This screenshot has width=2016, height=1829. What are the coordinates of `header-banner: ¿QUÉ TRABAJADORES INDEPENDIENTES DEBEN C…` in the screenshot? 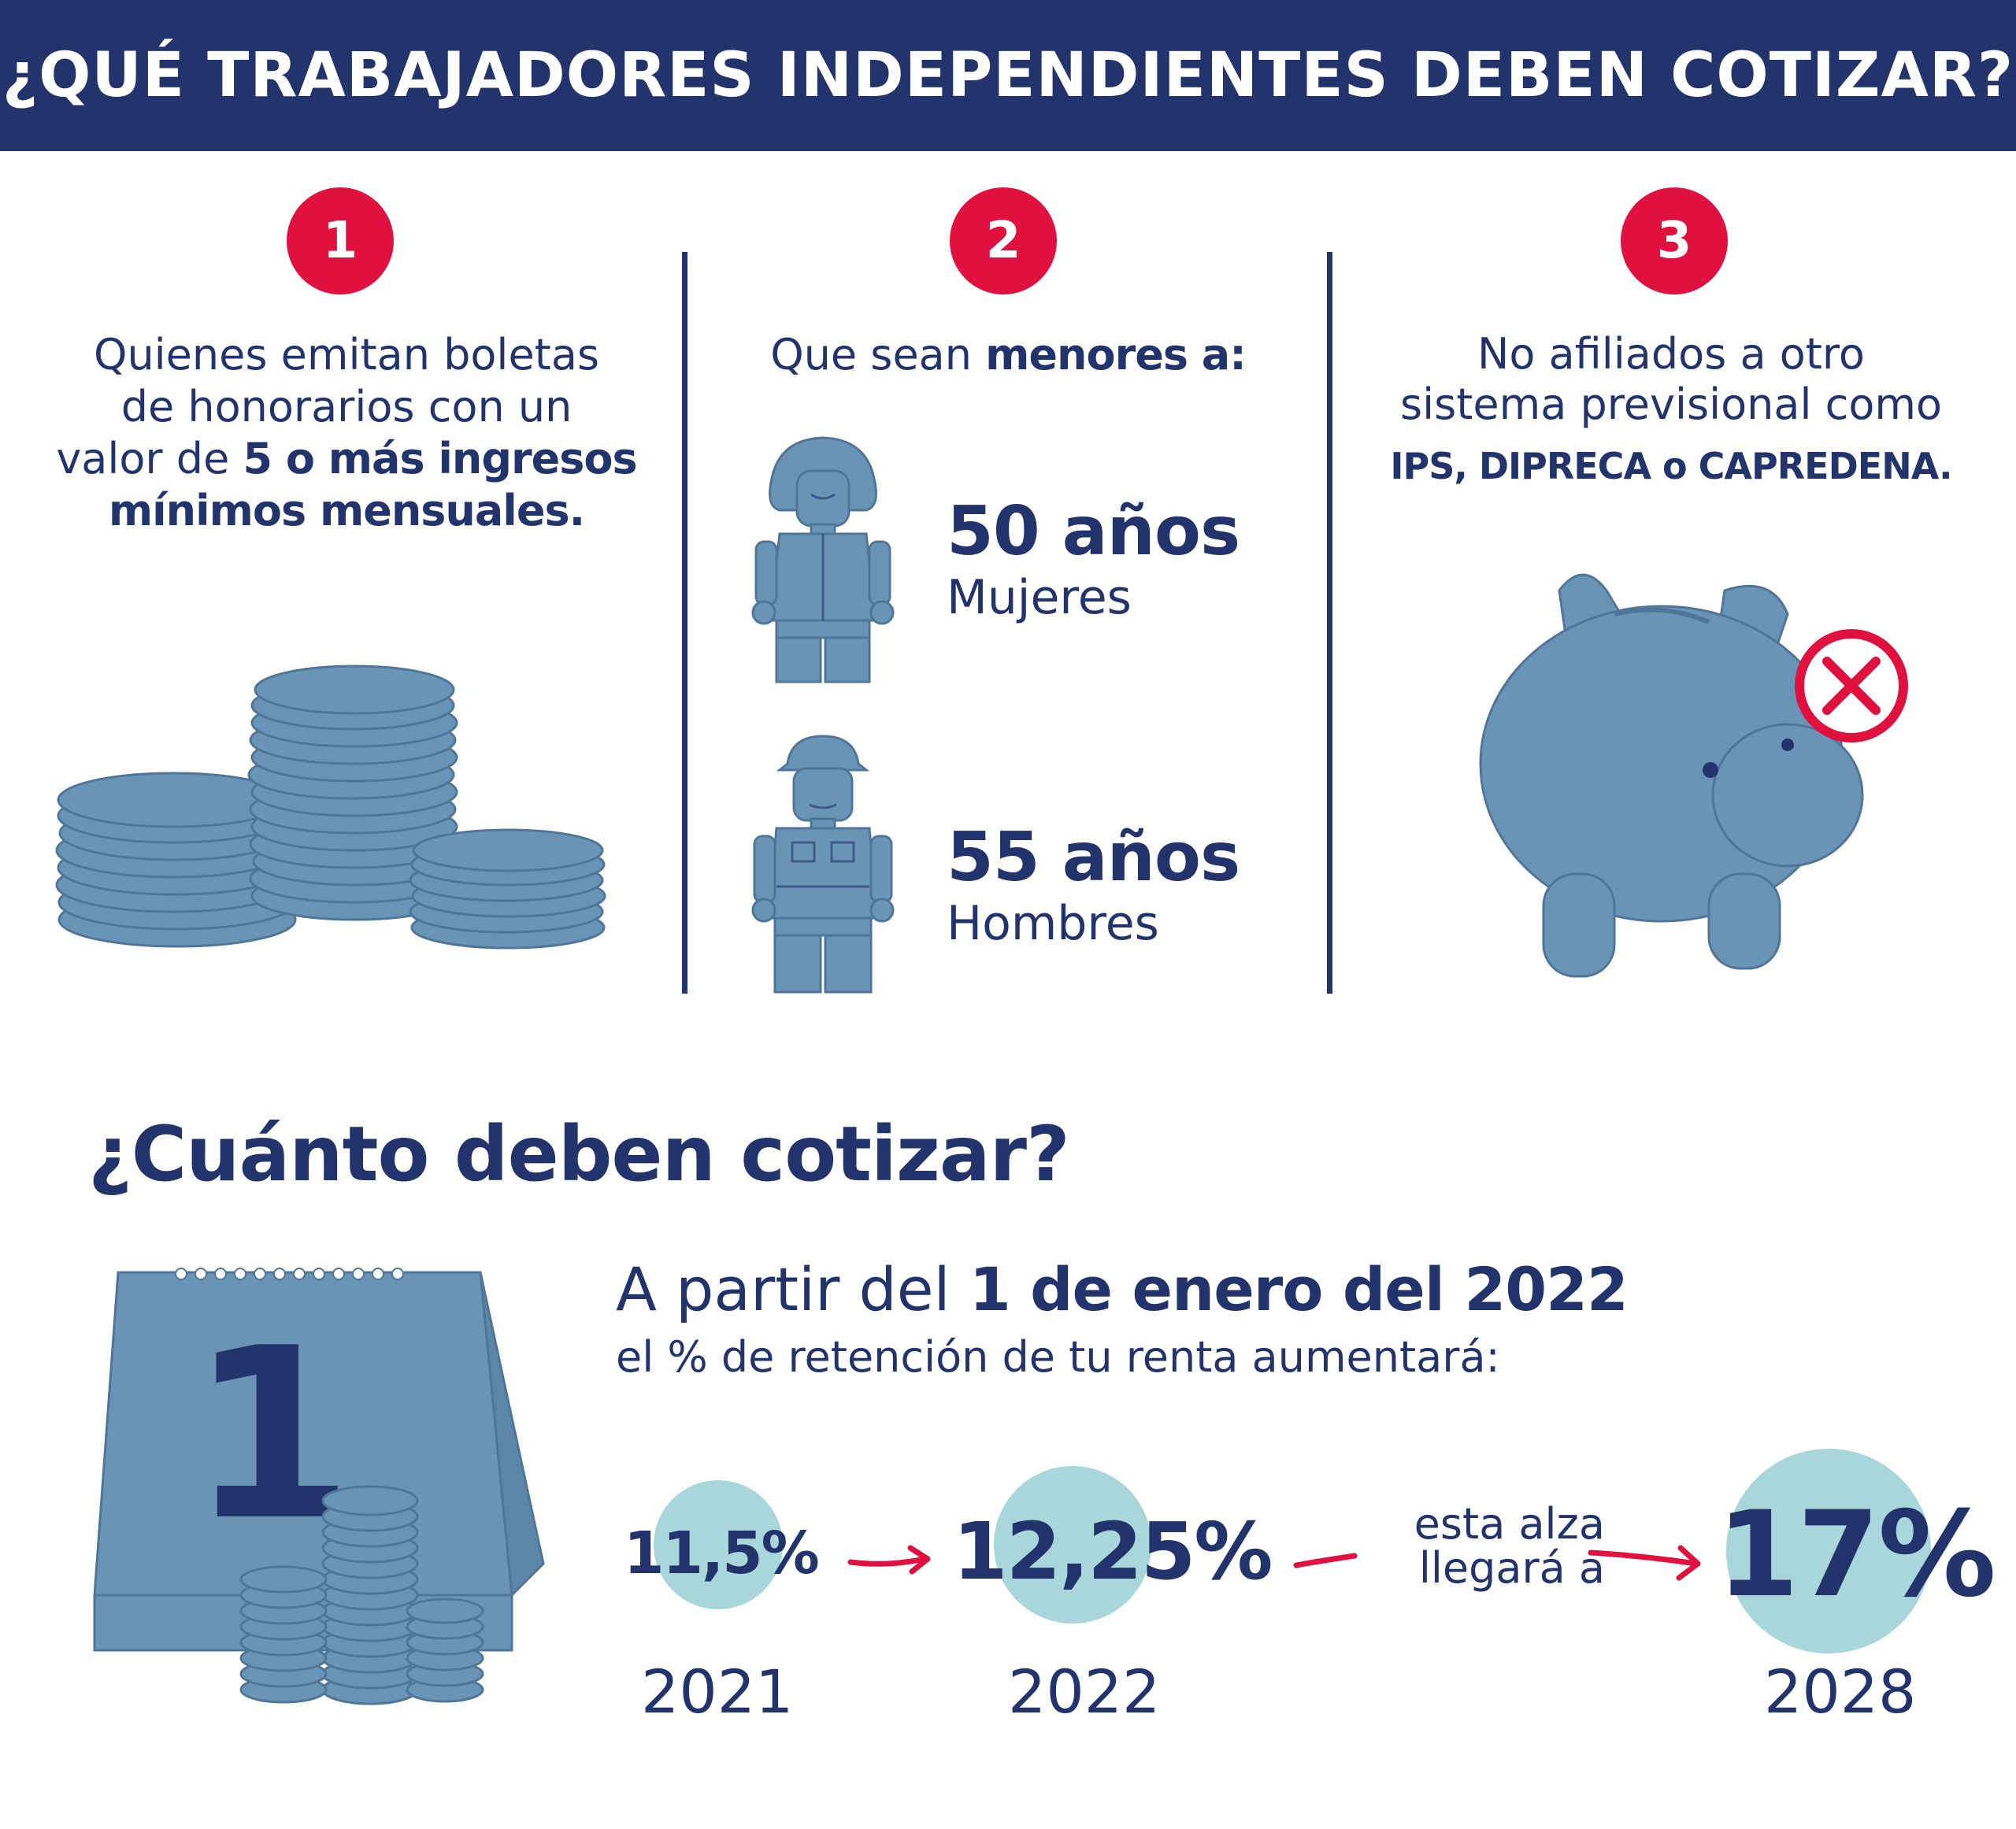 It's located at (1008, 75).